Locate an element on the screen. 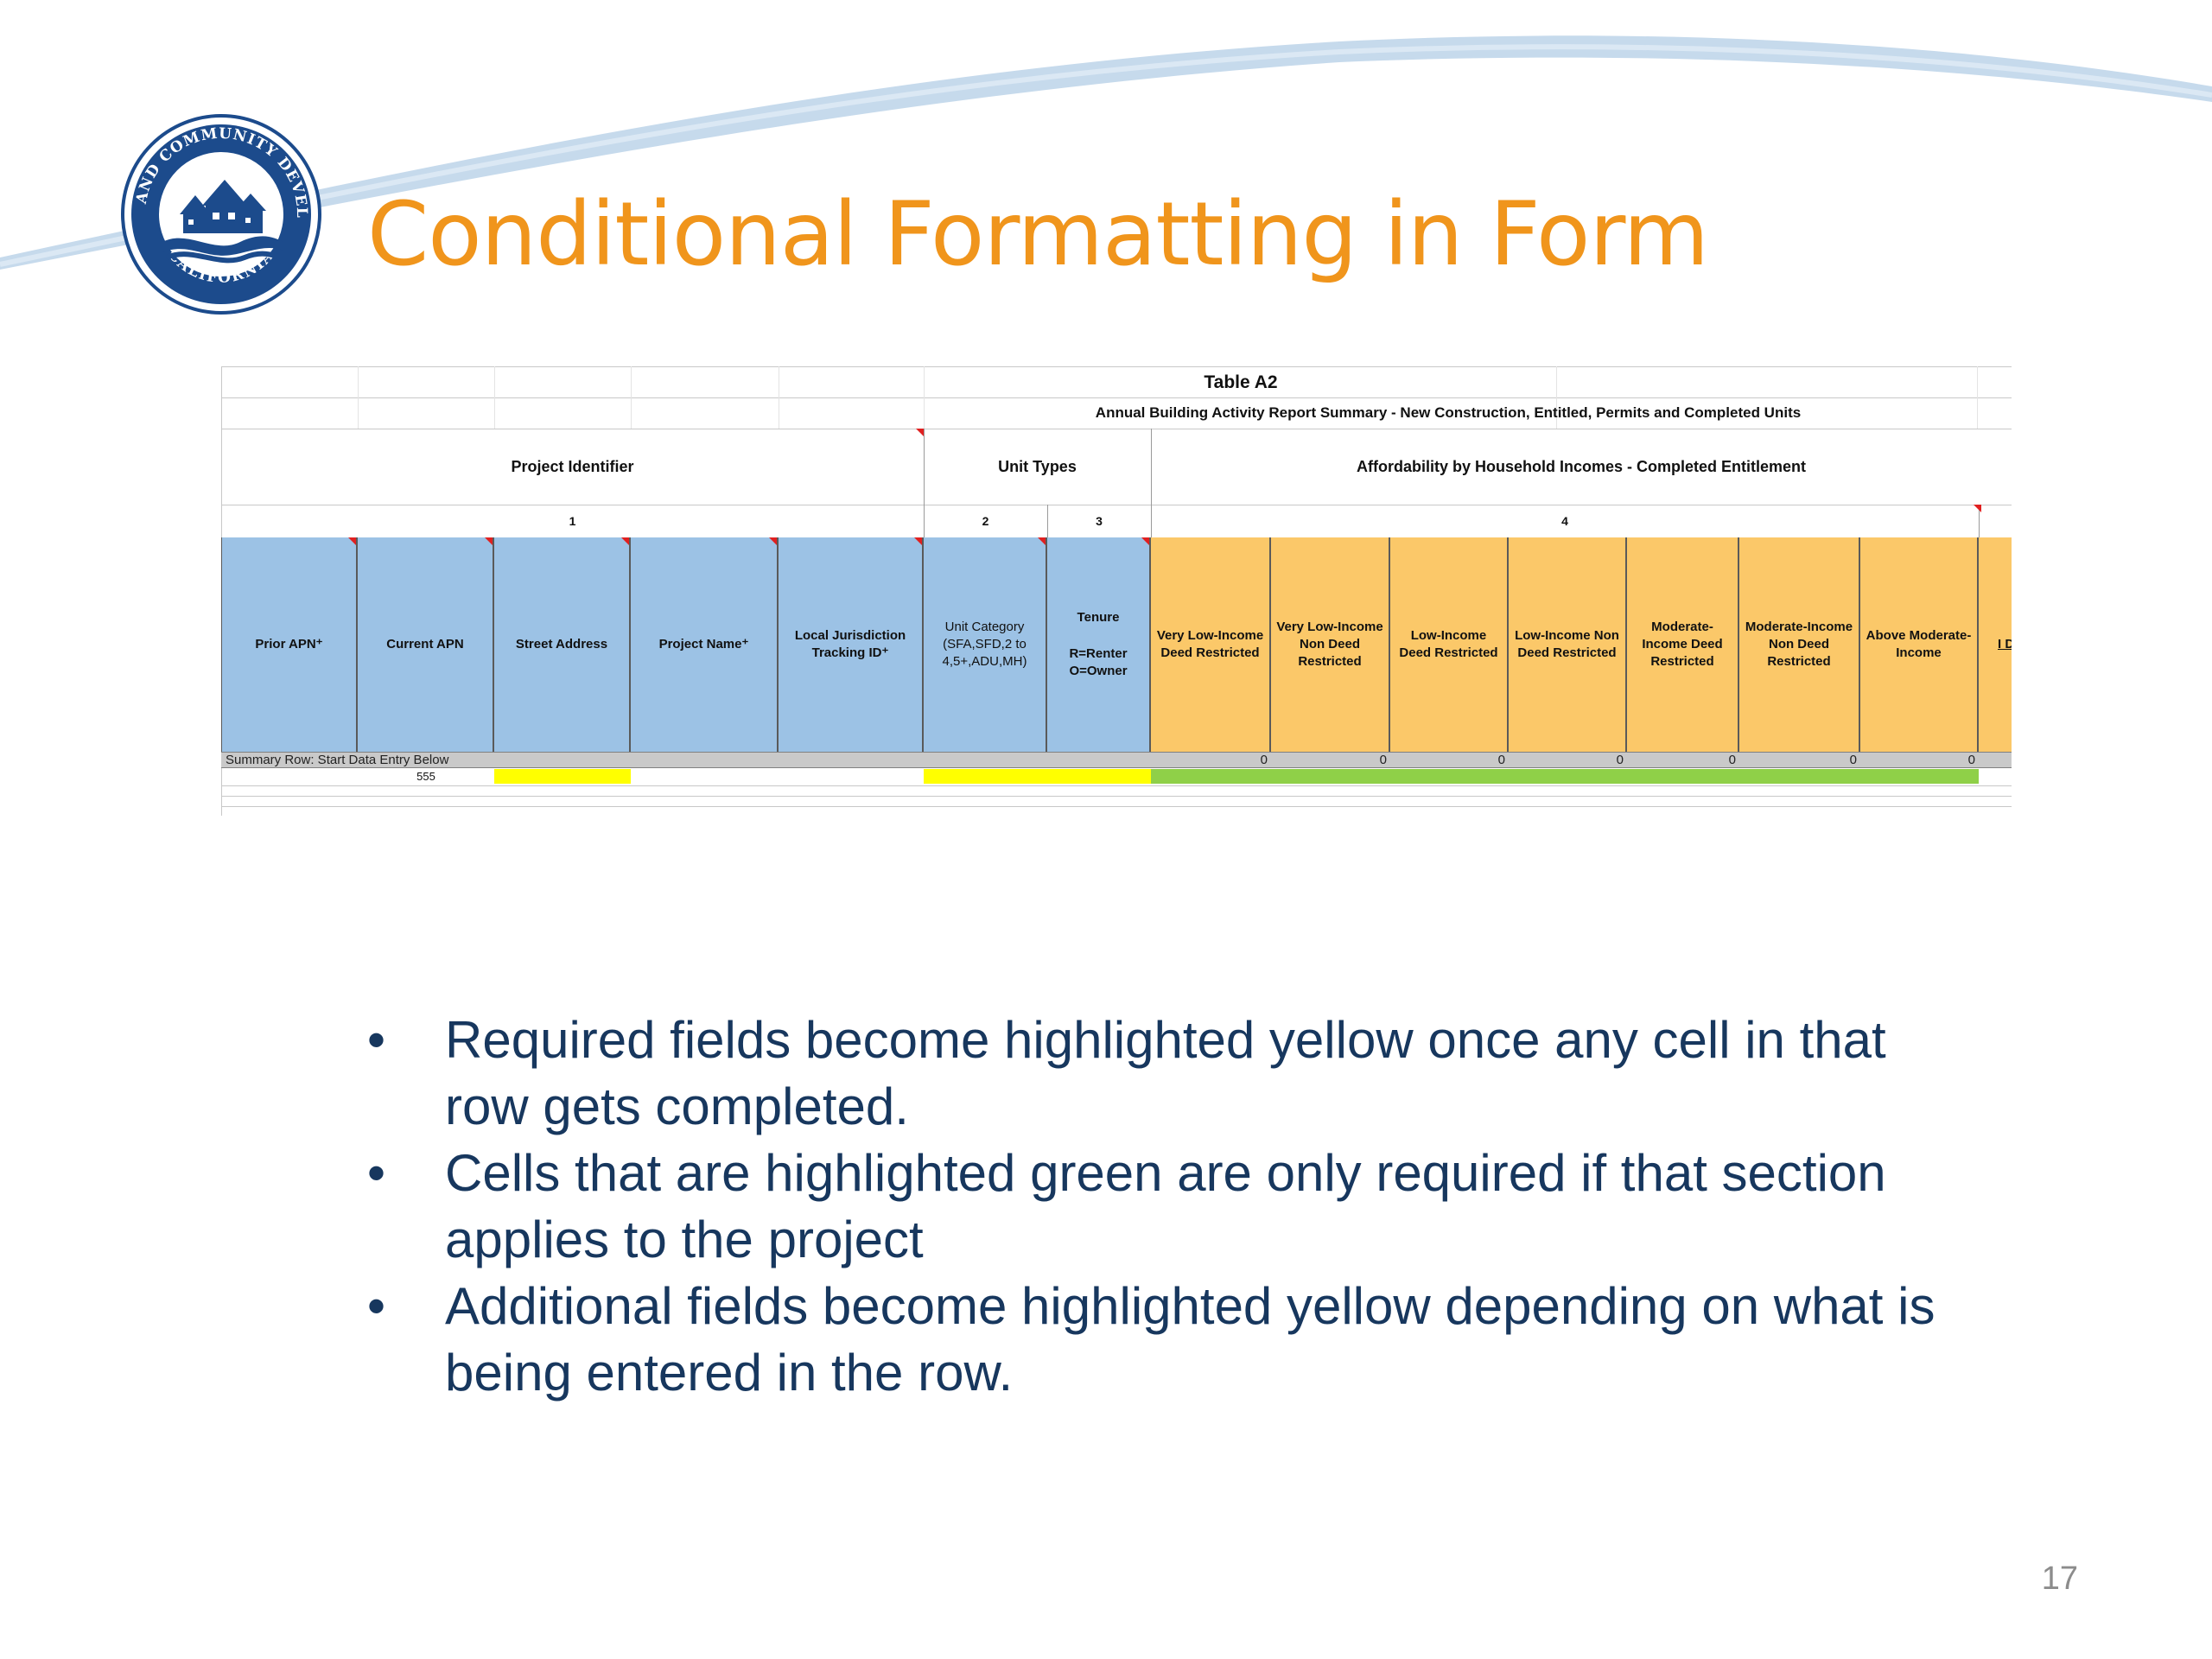 Image resolution: width=2212 pixels, height=1659 pixels. group-unit-types: Unit Types is located at coordinates (1037, 466).